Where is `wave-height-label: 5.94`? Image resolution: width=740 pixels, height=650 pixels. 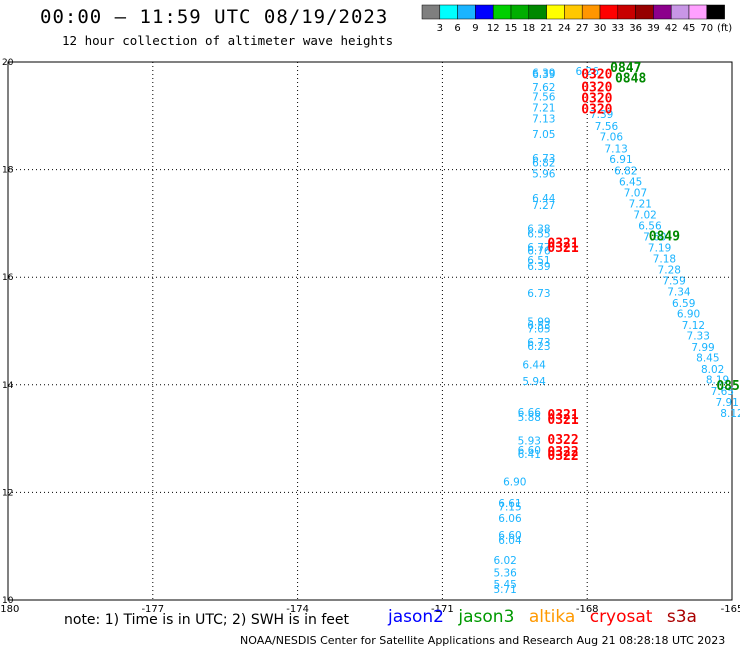
wave-height-label: 5.94 is located at coordinates (534, 382).